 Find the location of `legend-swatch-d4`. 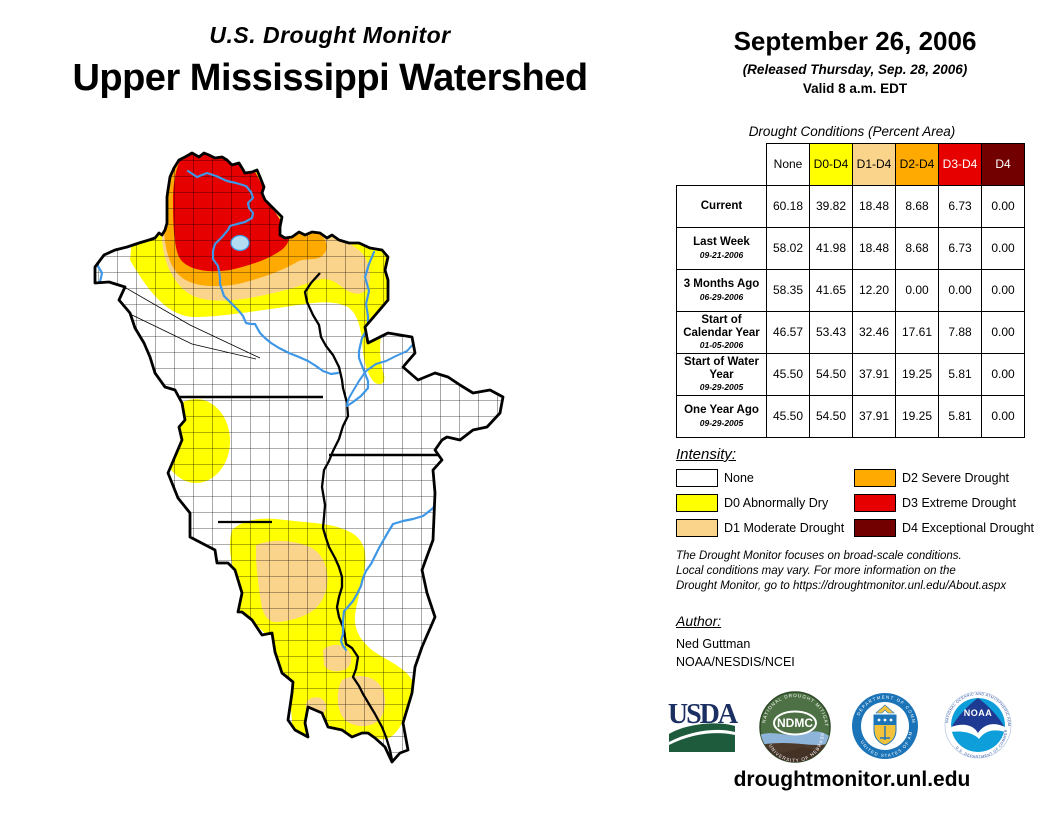

legend-swatch-d4 is located at coordinates (875, 528).